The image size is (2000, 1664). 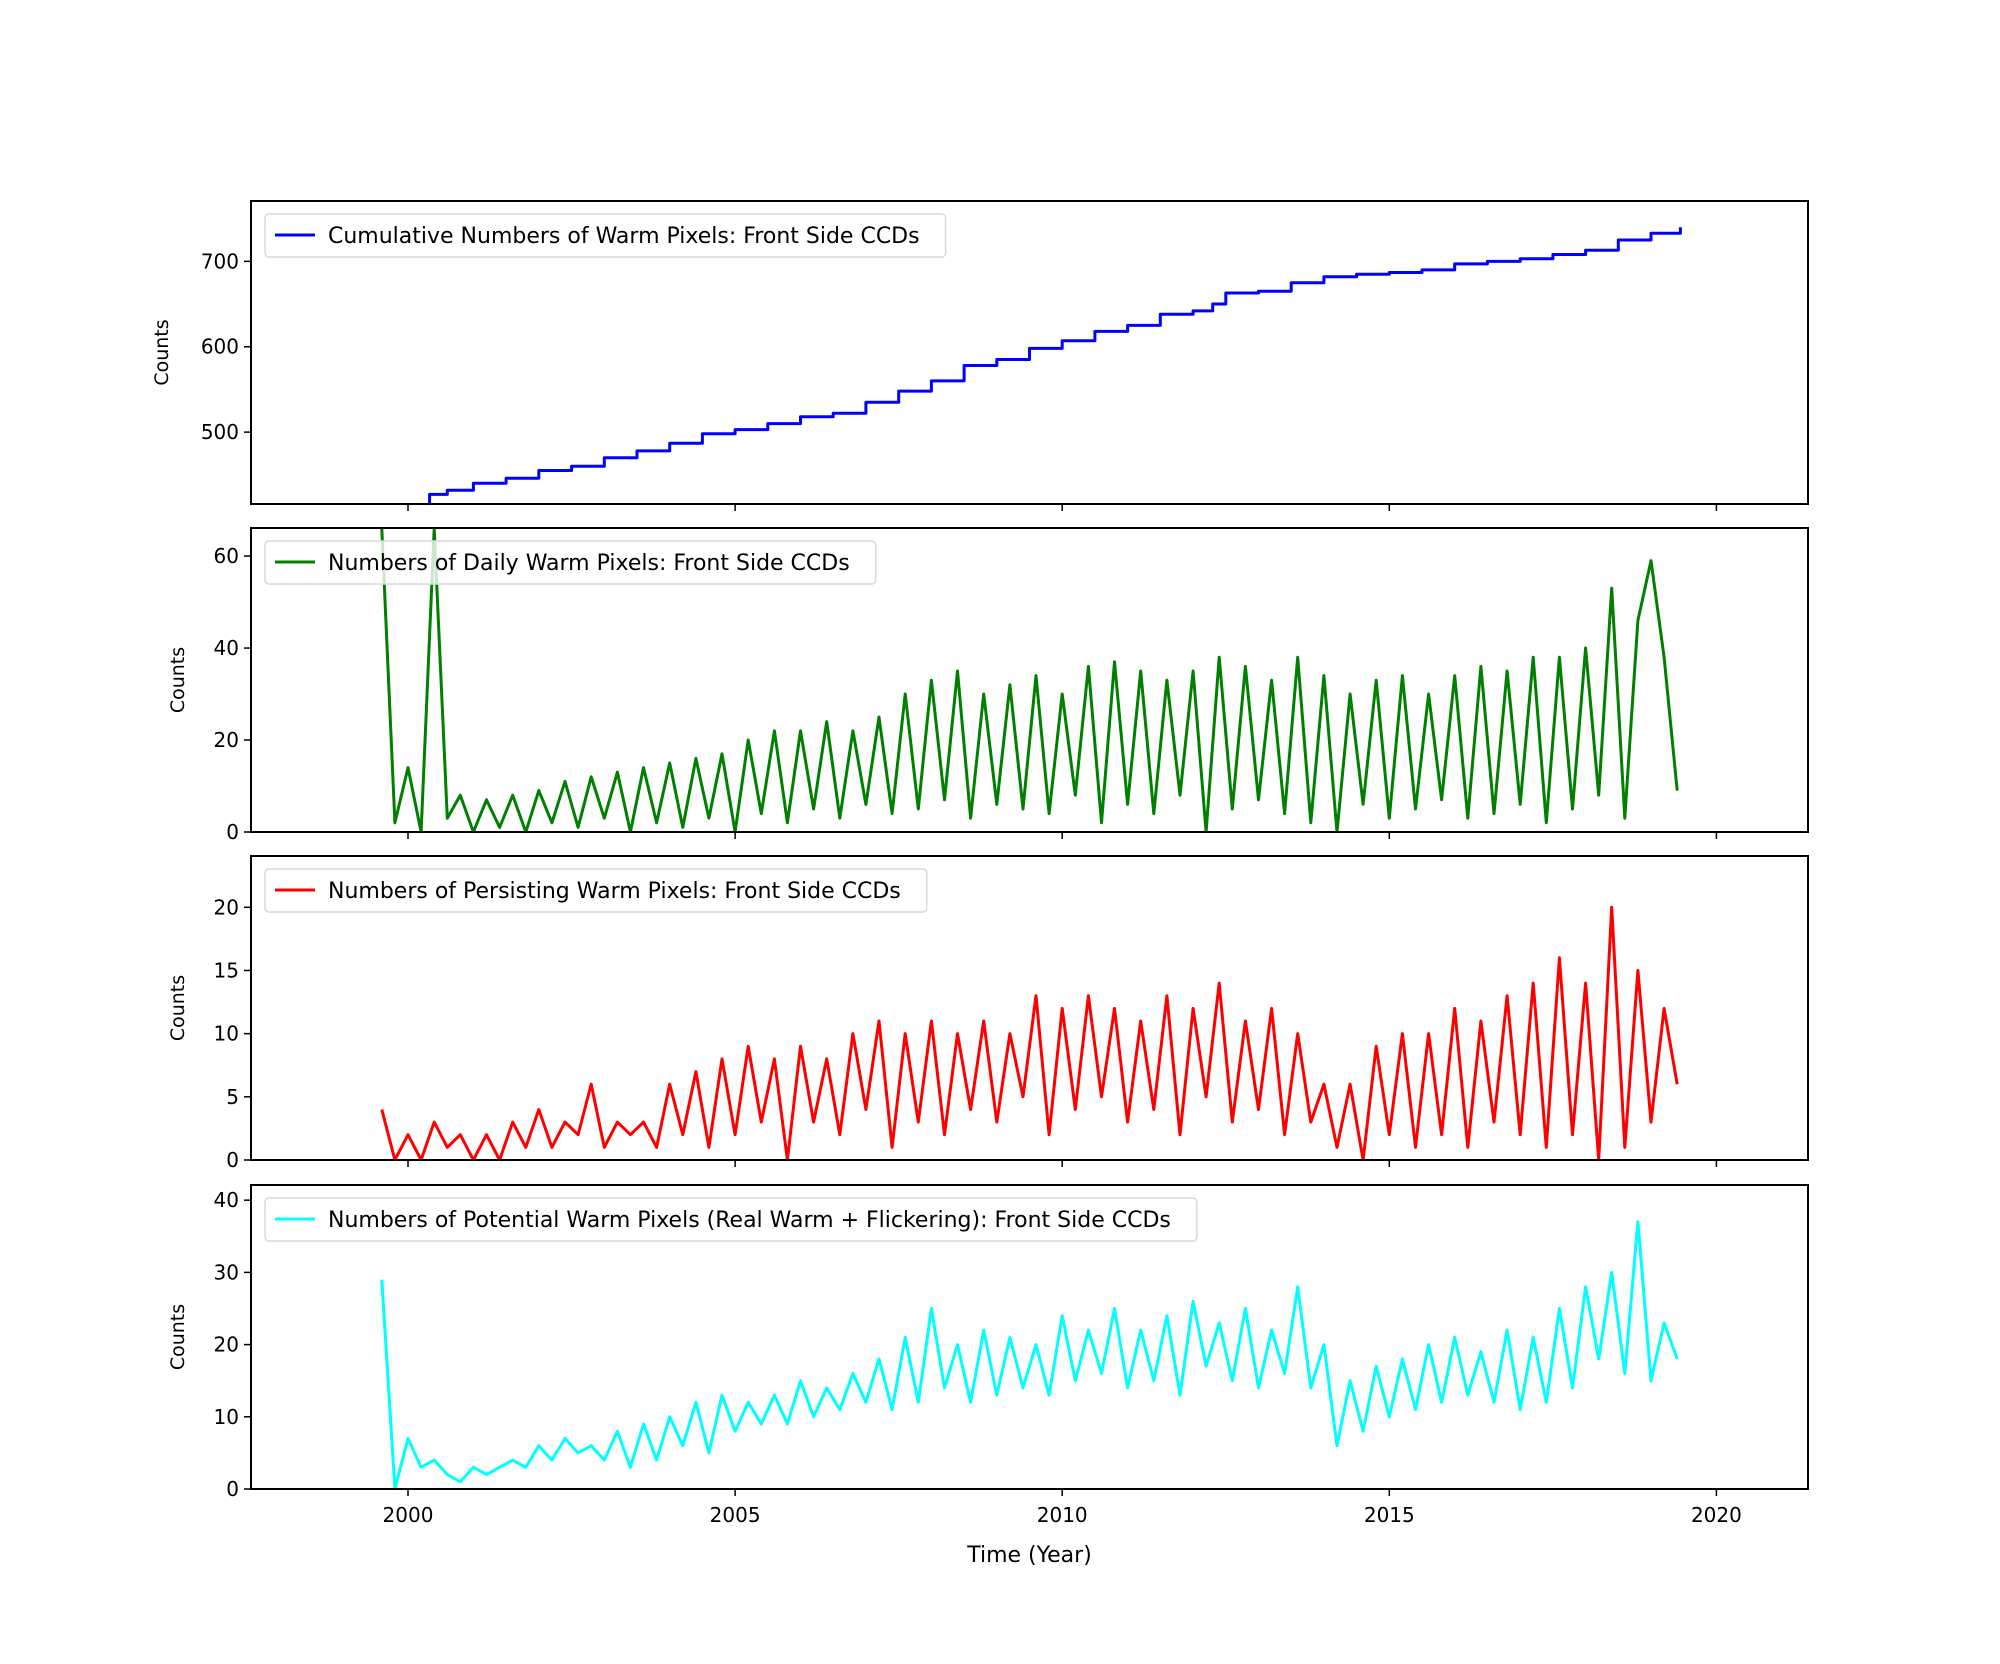 What do you see at coordinates (226, 1272) in the screenshot?
I see `y-tick-label: 30` at bounding box center [226, 1272].